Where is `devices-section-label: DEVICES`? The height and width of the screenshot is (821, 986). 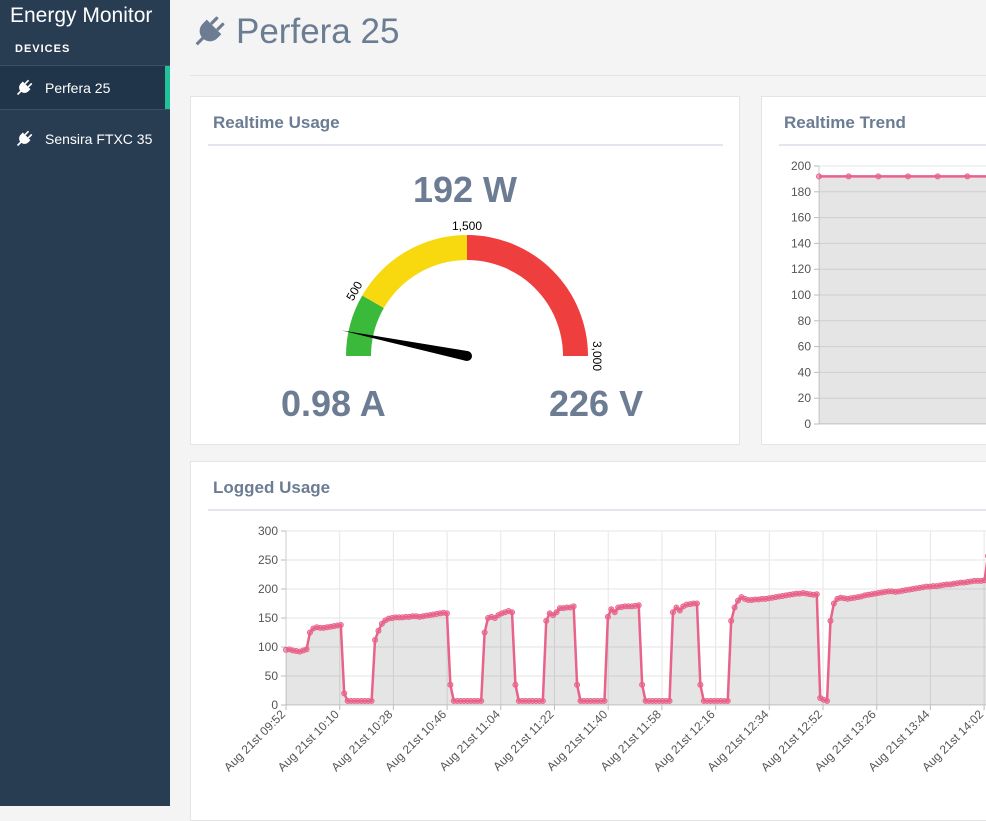
devices-section-label: DEVICES is located at coordinates (42, 49).